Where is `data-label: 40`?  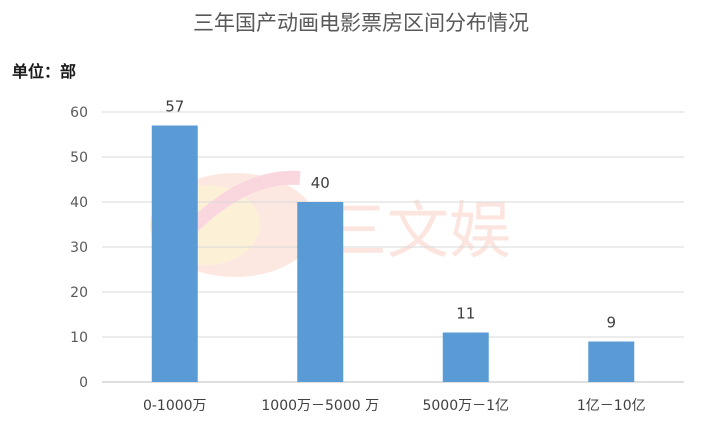 data-label: 40 is located at coordinates (320, 183).